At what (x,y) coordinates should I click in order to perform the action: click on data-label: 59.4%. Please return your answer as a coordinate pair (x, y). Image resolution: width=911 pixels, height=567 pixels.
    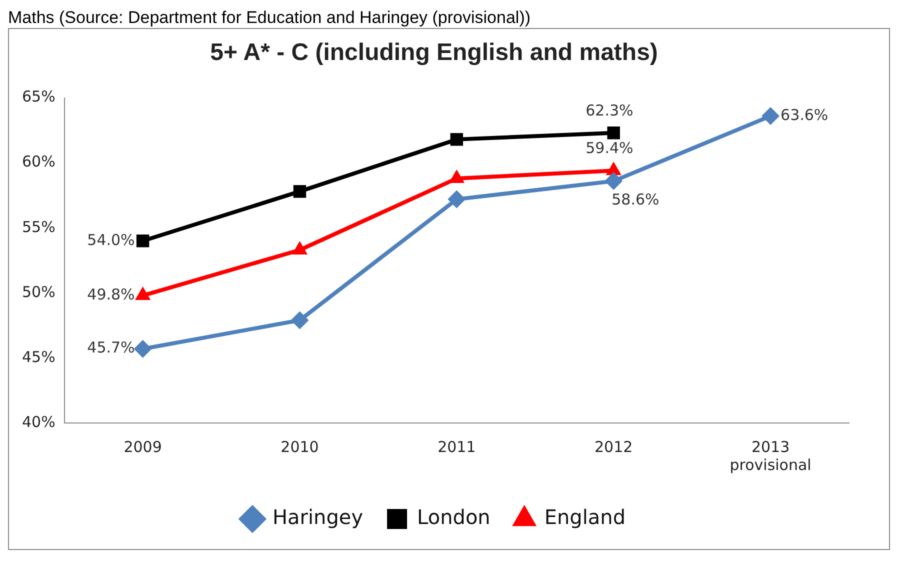
    Looking at the image, I should click on (610, 148).